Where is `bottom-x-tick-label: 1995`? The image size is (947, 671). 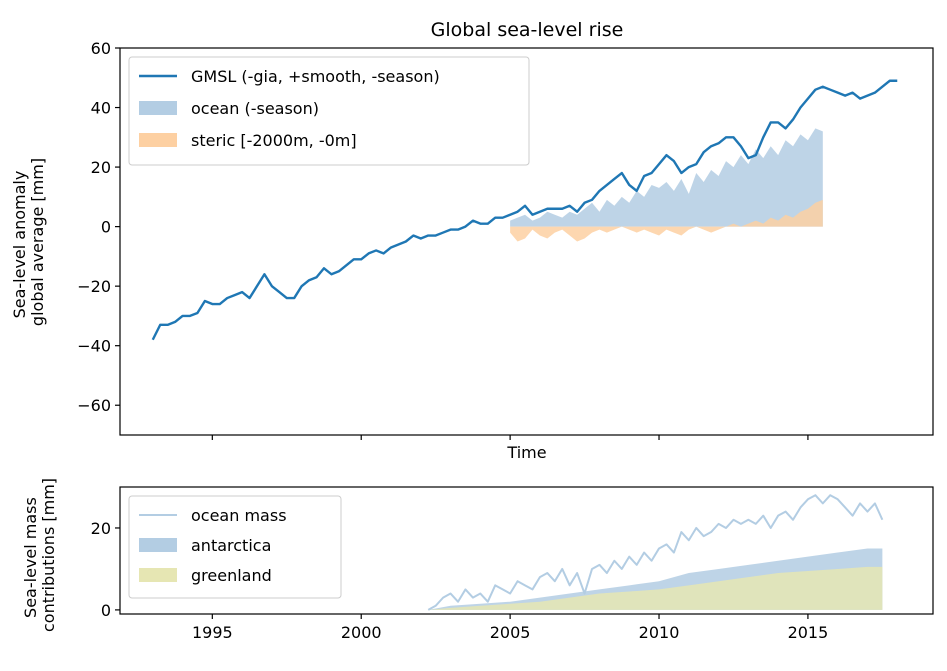 bottom-x-tick-label: 1995 is located at coordinates (212, 632).